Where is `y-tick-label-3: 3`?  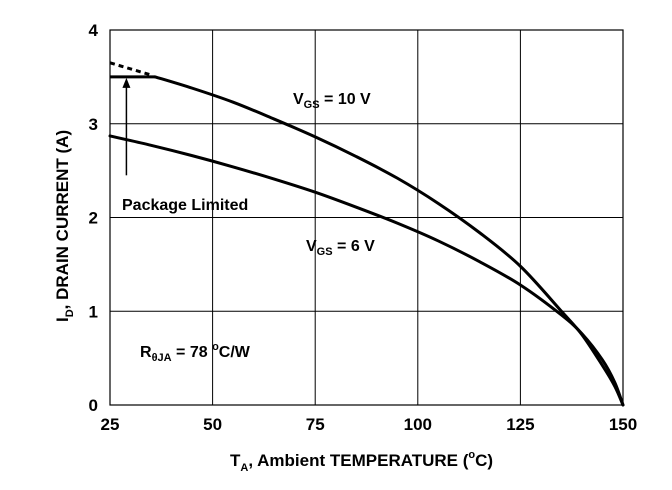
y-tick-label-3: 3 is located at coordinates (93, 124).